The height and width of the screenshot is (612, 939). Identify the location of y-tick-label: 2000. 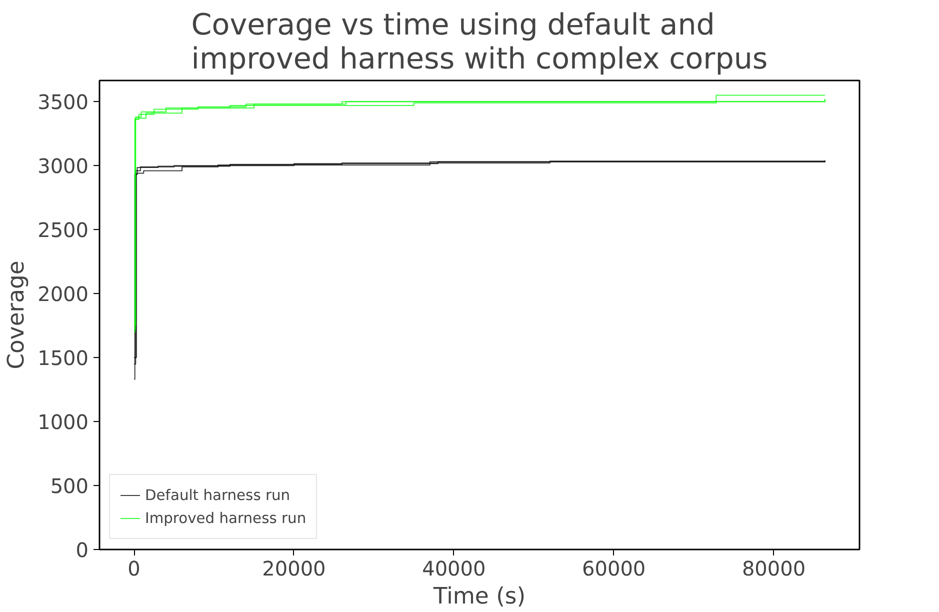
(63, 294).